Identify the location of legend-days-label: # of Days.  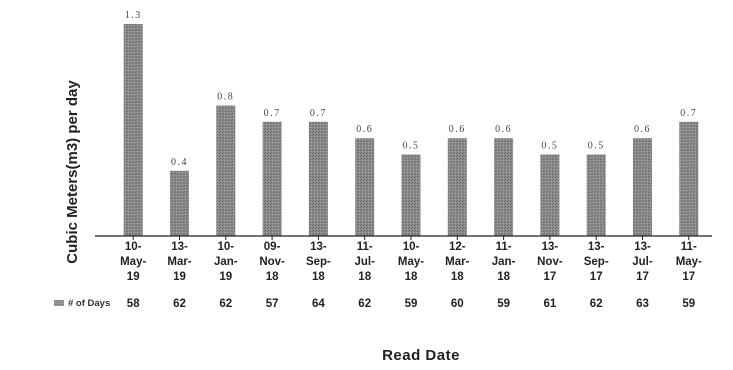
(89, 303).